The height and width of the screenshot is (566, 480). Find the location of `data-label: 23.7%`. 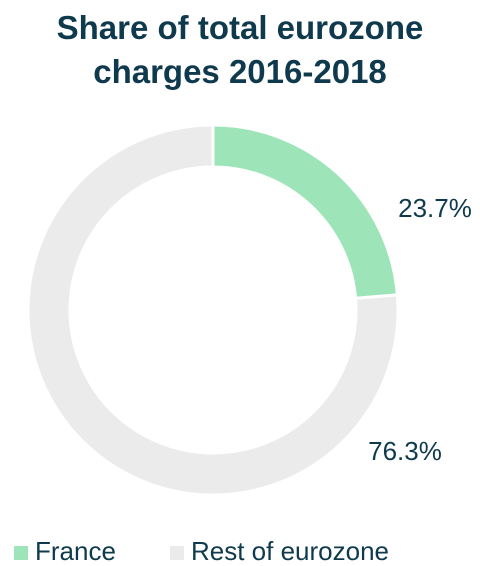

data-label: 23.7% is located at coordinates (435, 208).